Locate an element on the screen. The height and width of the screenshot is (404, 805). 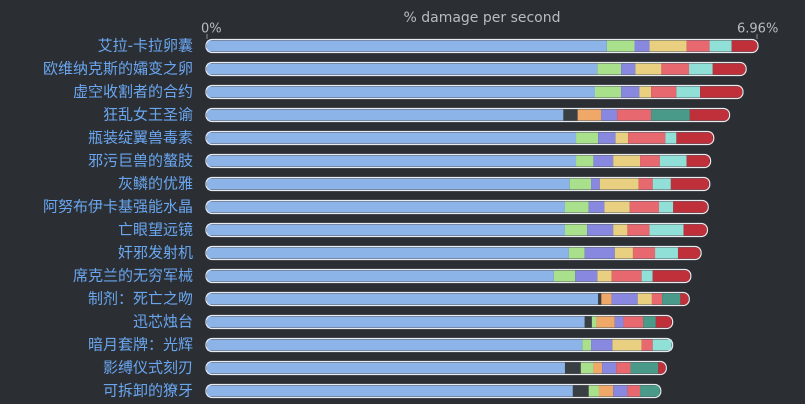
category-label: 虚空收割者的合约 is located at coordinates (133, 92).